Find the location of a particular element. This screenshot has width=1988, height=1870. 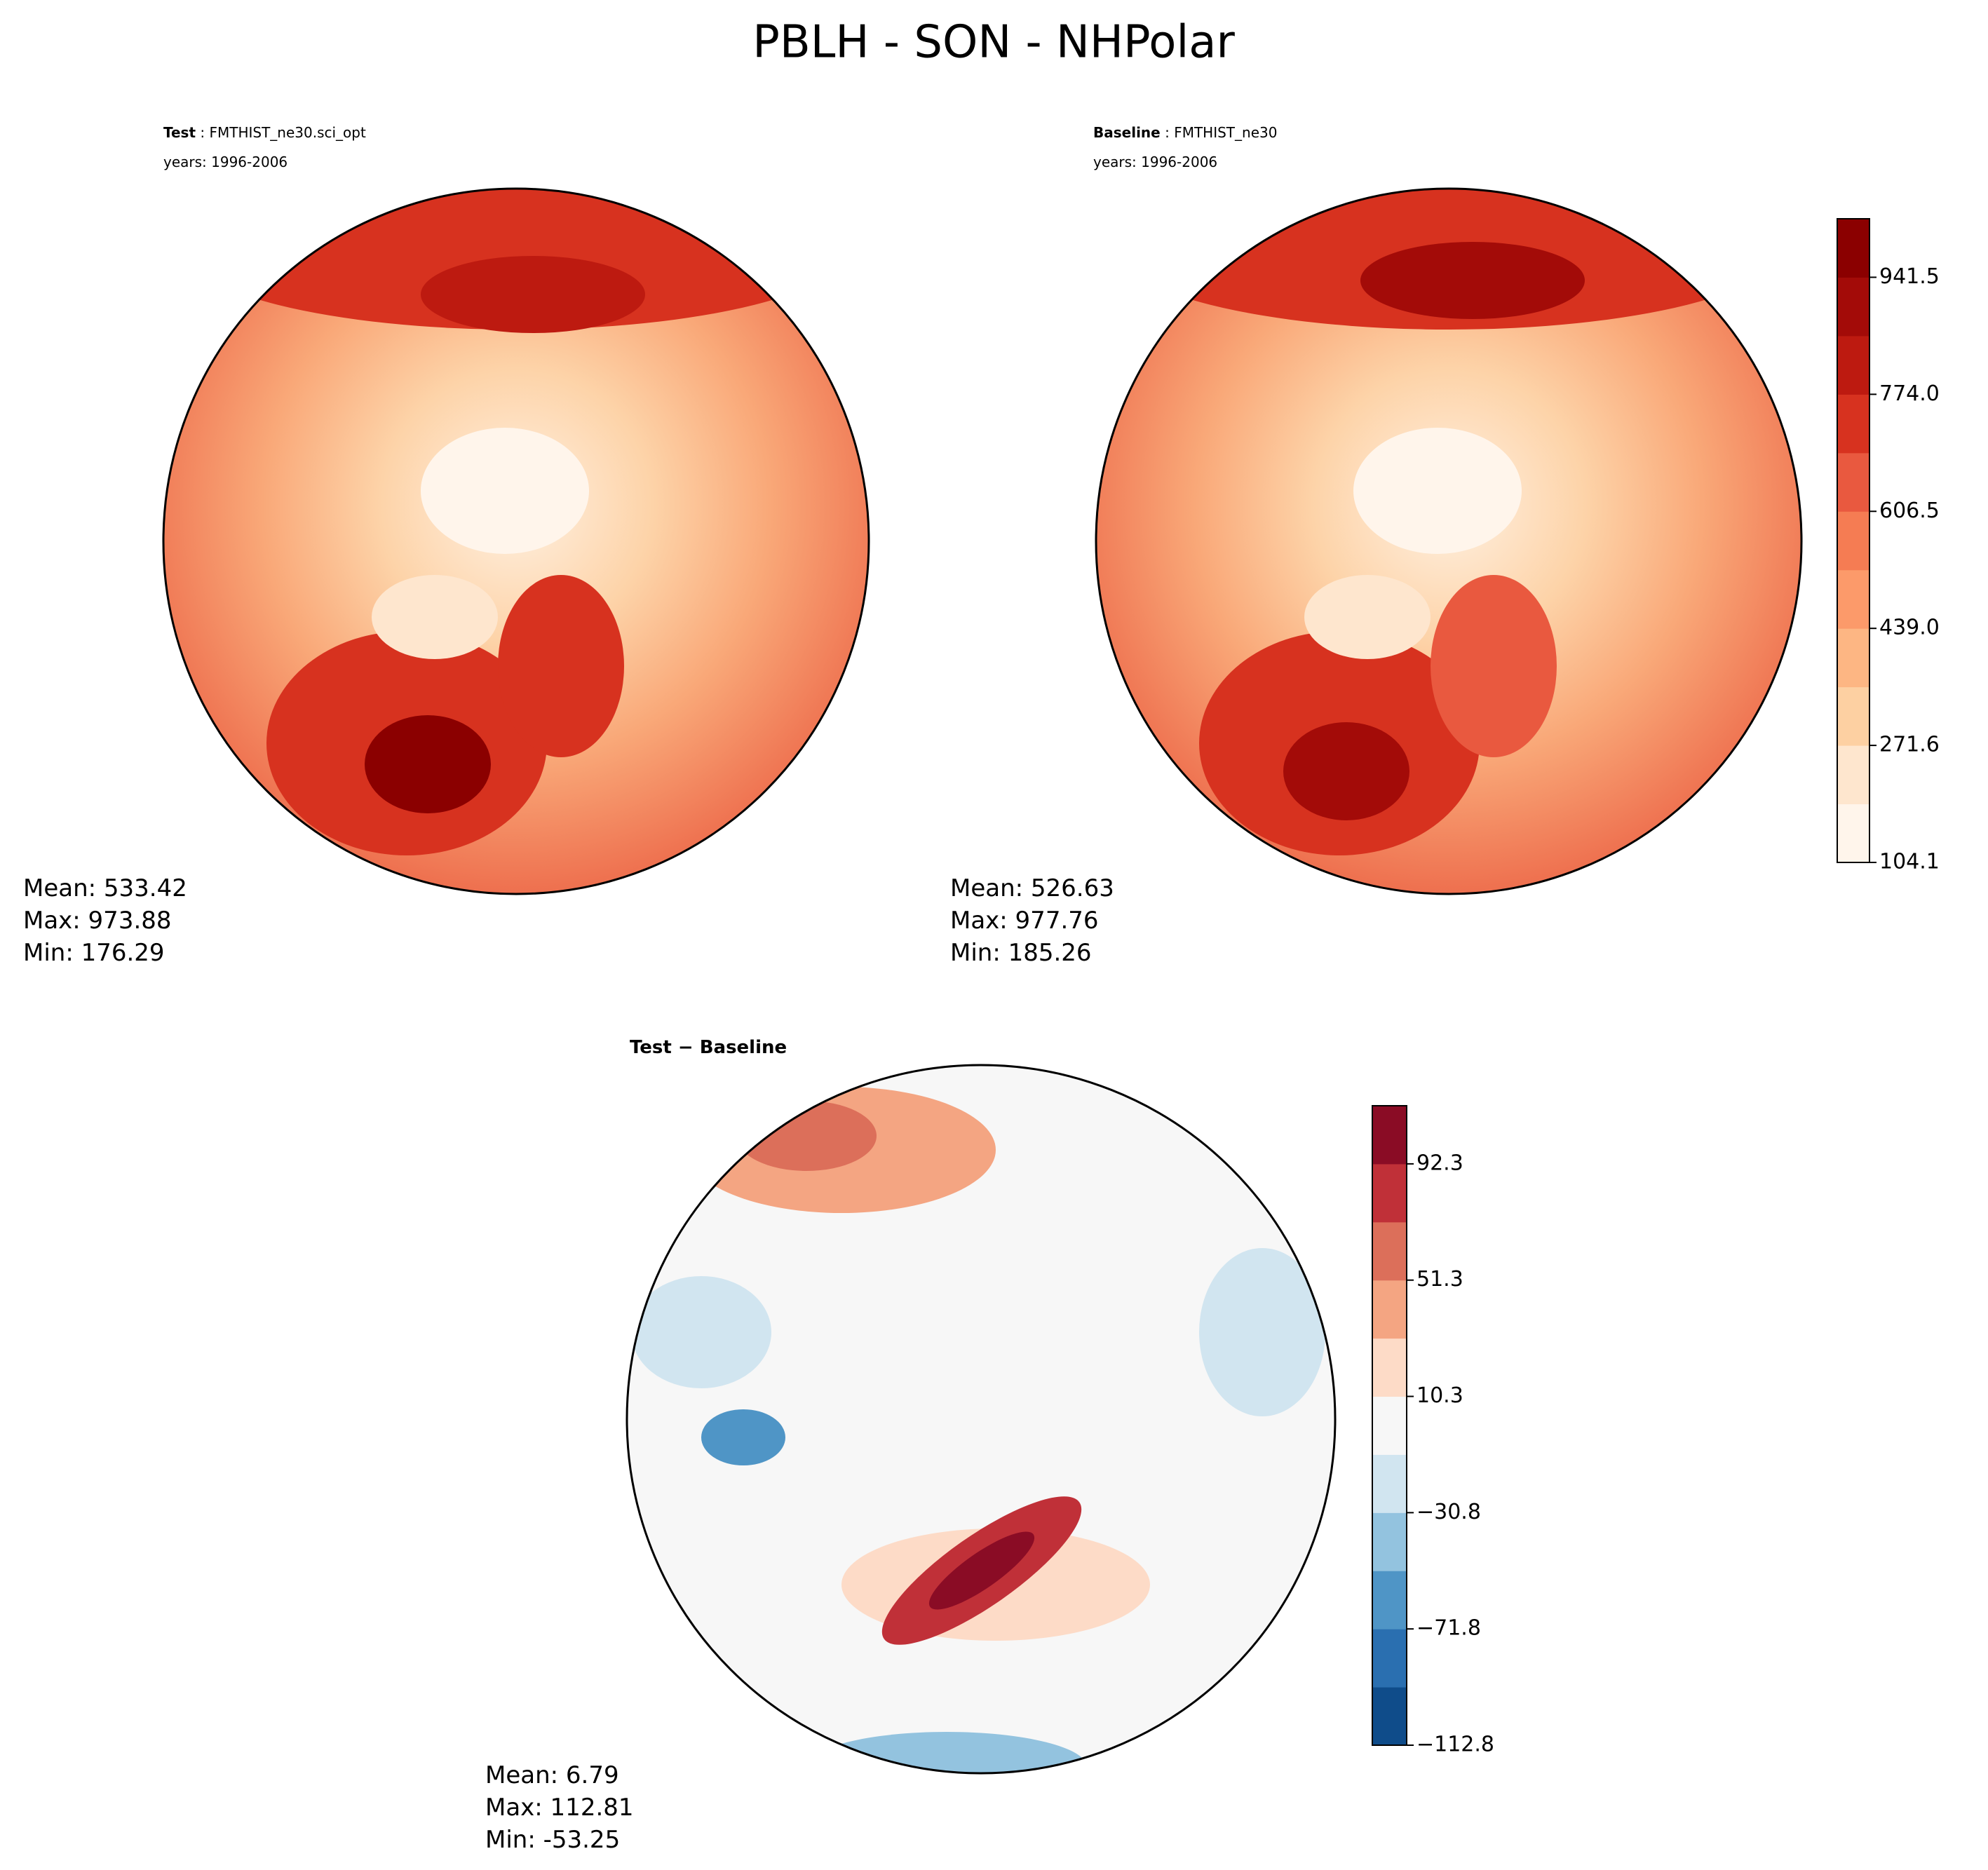

panel-stat: Mean: 526.63 is located at coordinates (1032, 888).